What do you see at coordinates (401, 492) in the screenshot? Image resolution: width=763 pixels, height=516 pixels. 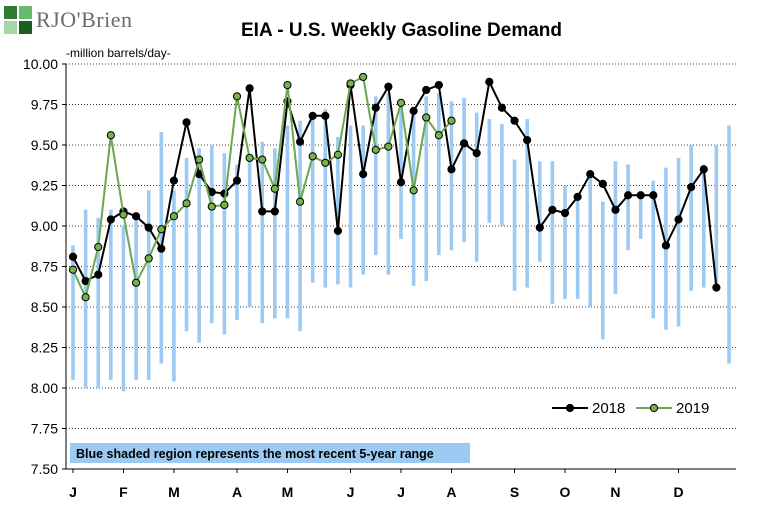 I see `x-month-label: J` at bounding box center [401, 492].